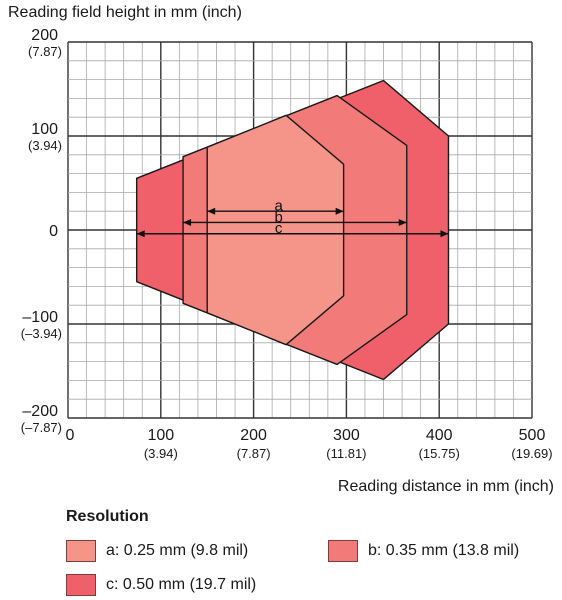 The image size is (562, 600). What do you see at coordinates (211, 211) in the screenshot?
I see `range-arrow-left-a` at bounding box center [211, 211].